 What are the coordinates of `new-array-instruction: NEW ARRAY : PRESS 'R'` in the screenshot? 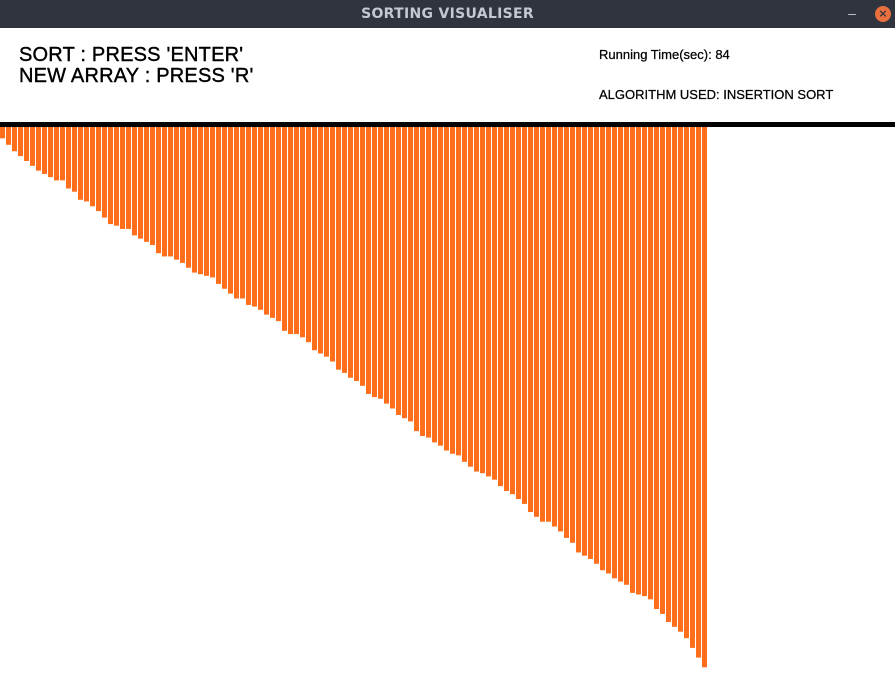 It's located at (136, 76).